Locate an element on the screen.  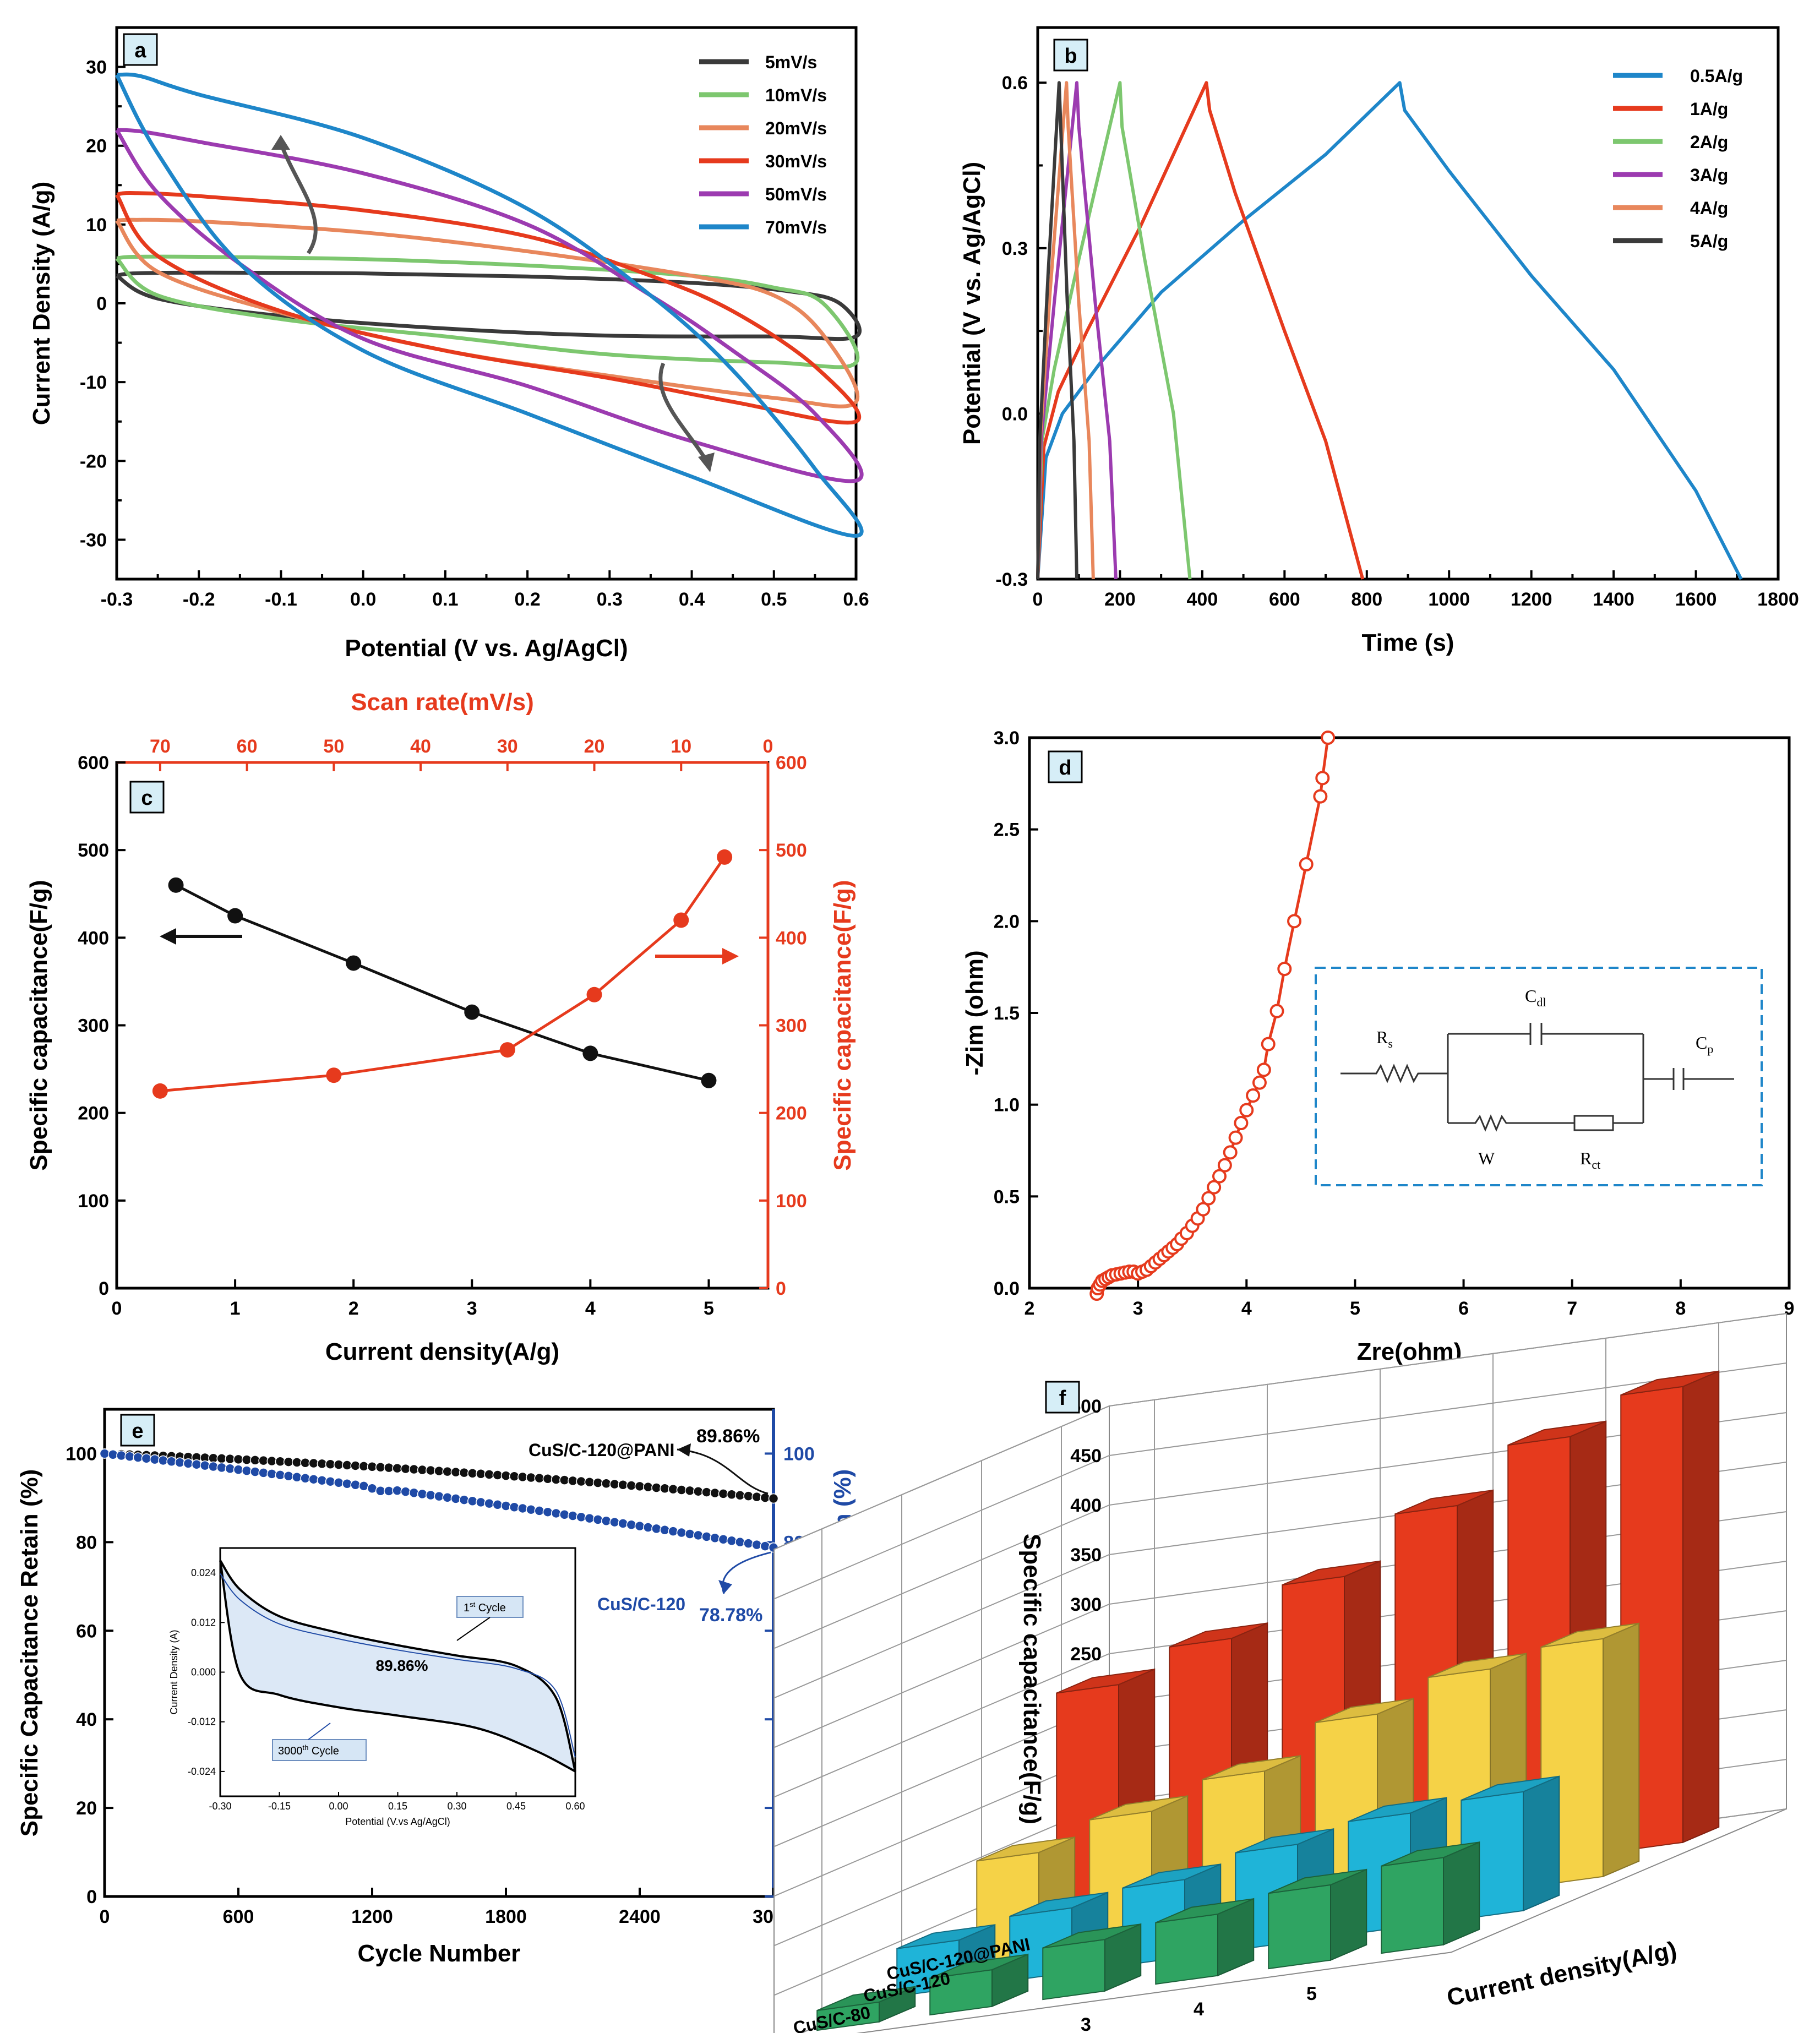
x-tick-label: 2400 is located at coordinates (640, 1916).